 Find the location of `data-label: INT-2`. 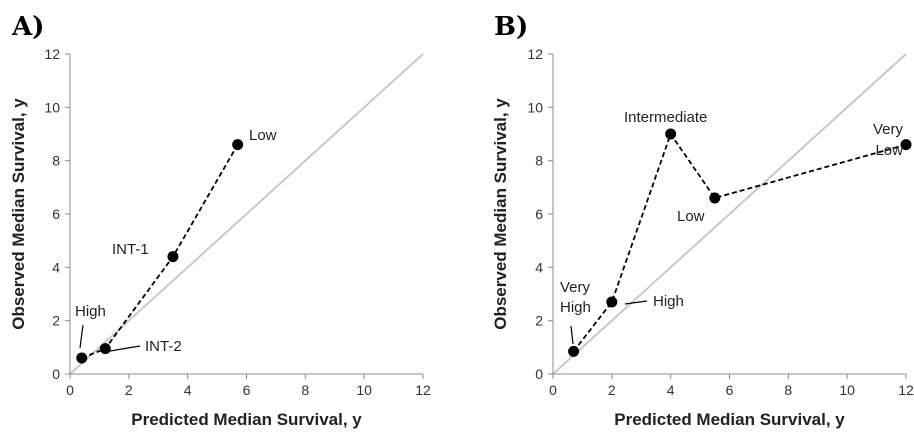

data-label: INT-2 is located at coordinates (163, 346).